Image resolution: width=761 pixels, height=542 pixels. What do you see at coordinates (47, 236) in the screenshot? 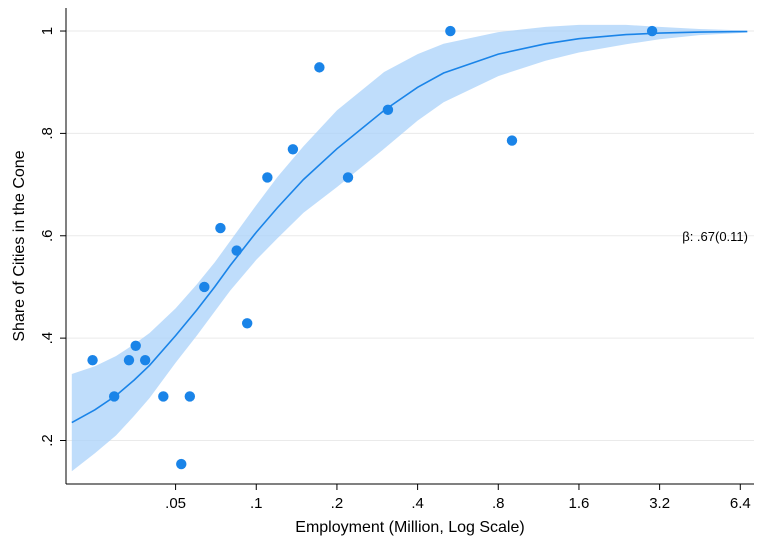
I see `y-tick-label: .6` at bounding box center [47, 236].